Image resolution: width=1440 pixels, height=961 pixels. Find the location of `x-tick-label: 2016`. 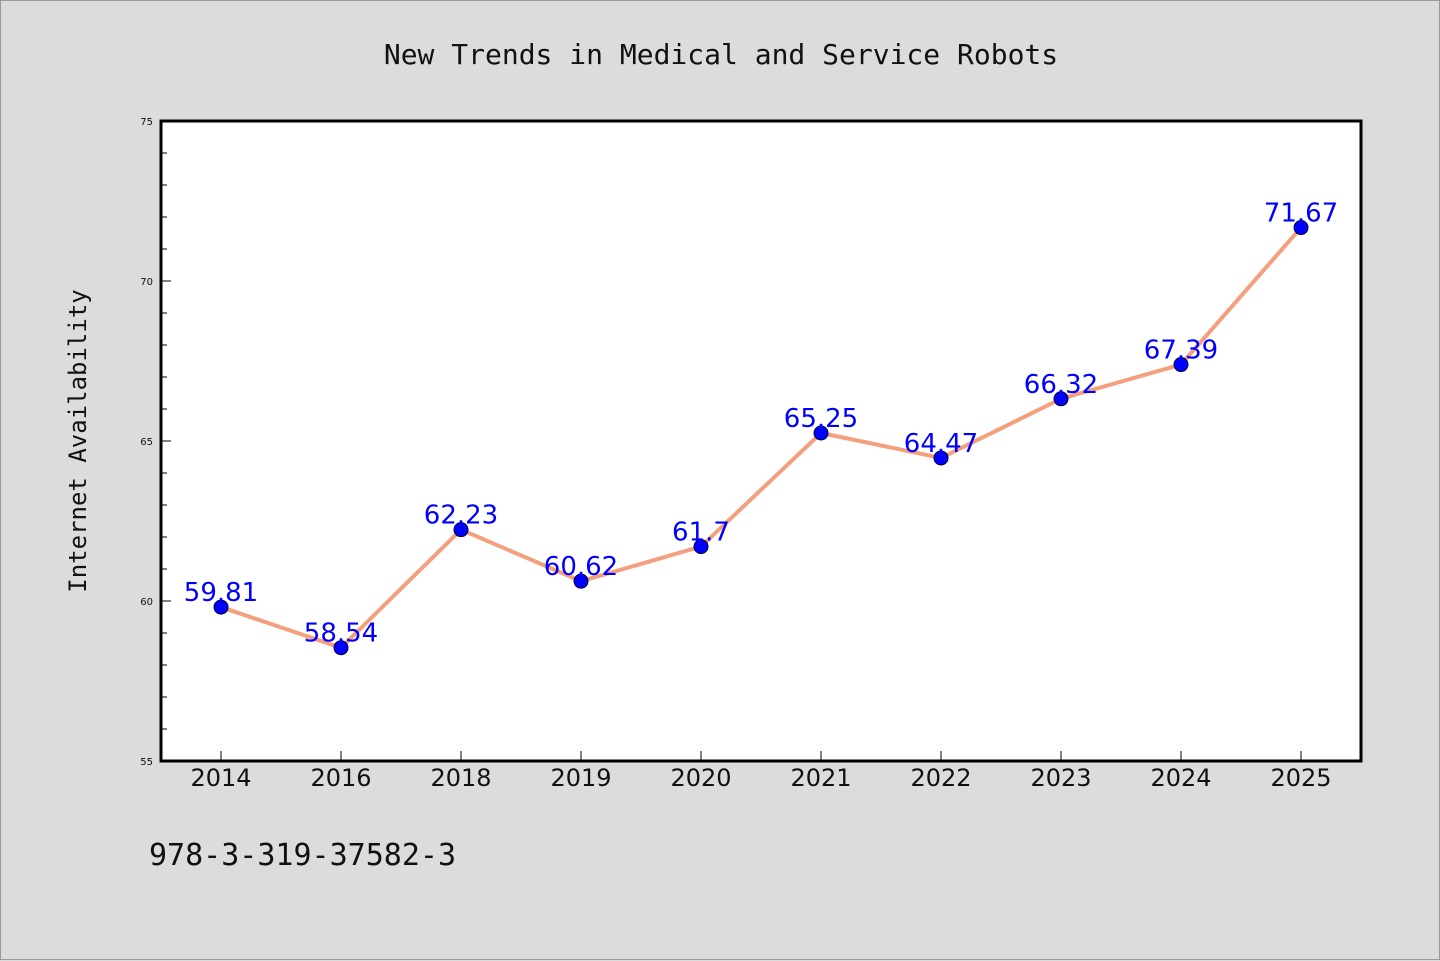

x-tick-label: 2016 is located at coordinates (340, 778).